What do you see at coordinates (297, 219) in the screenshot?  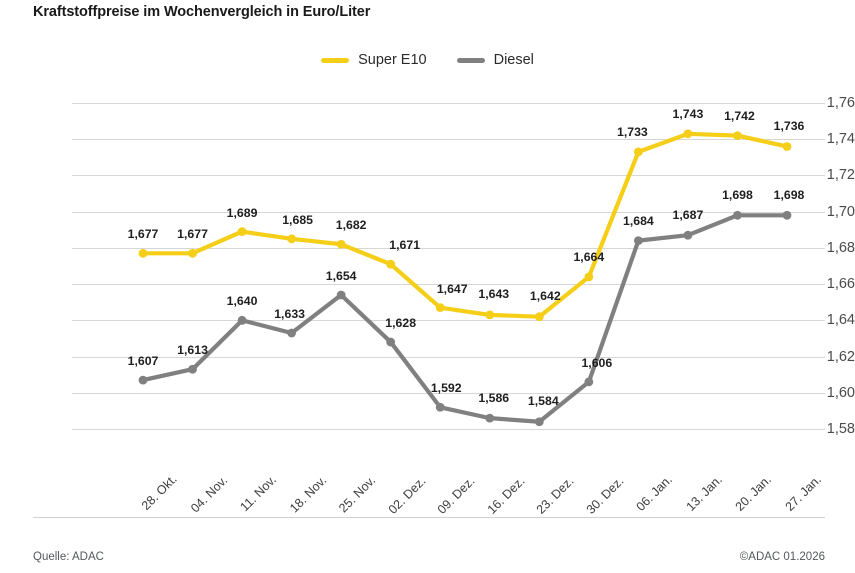 I see `data-label: 1,685` at bounding box center [297, 219].